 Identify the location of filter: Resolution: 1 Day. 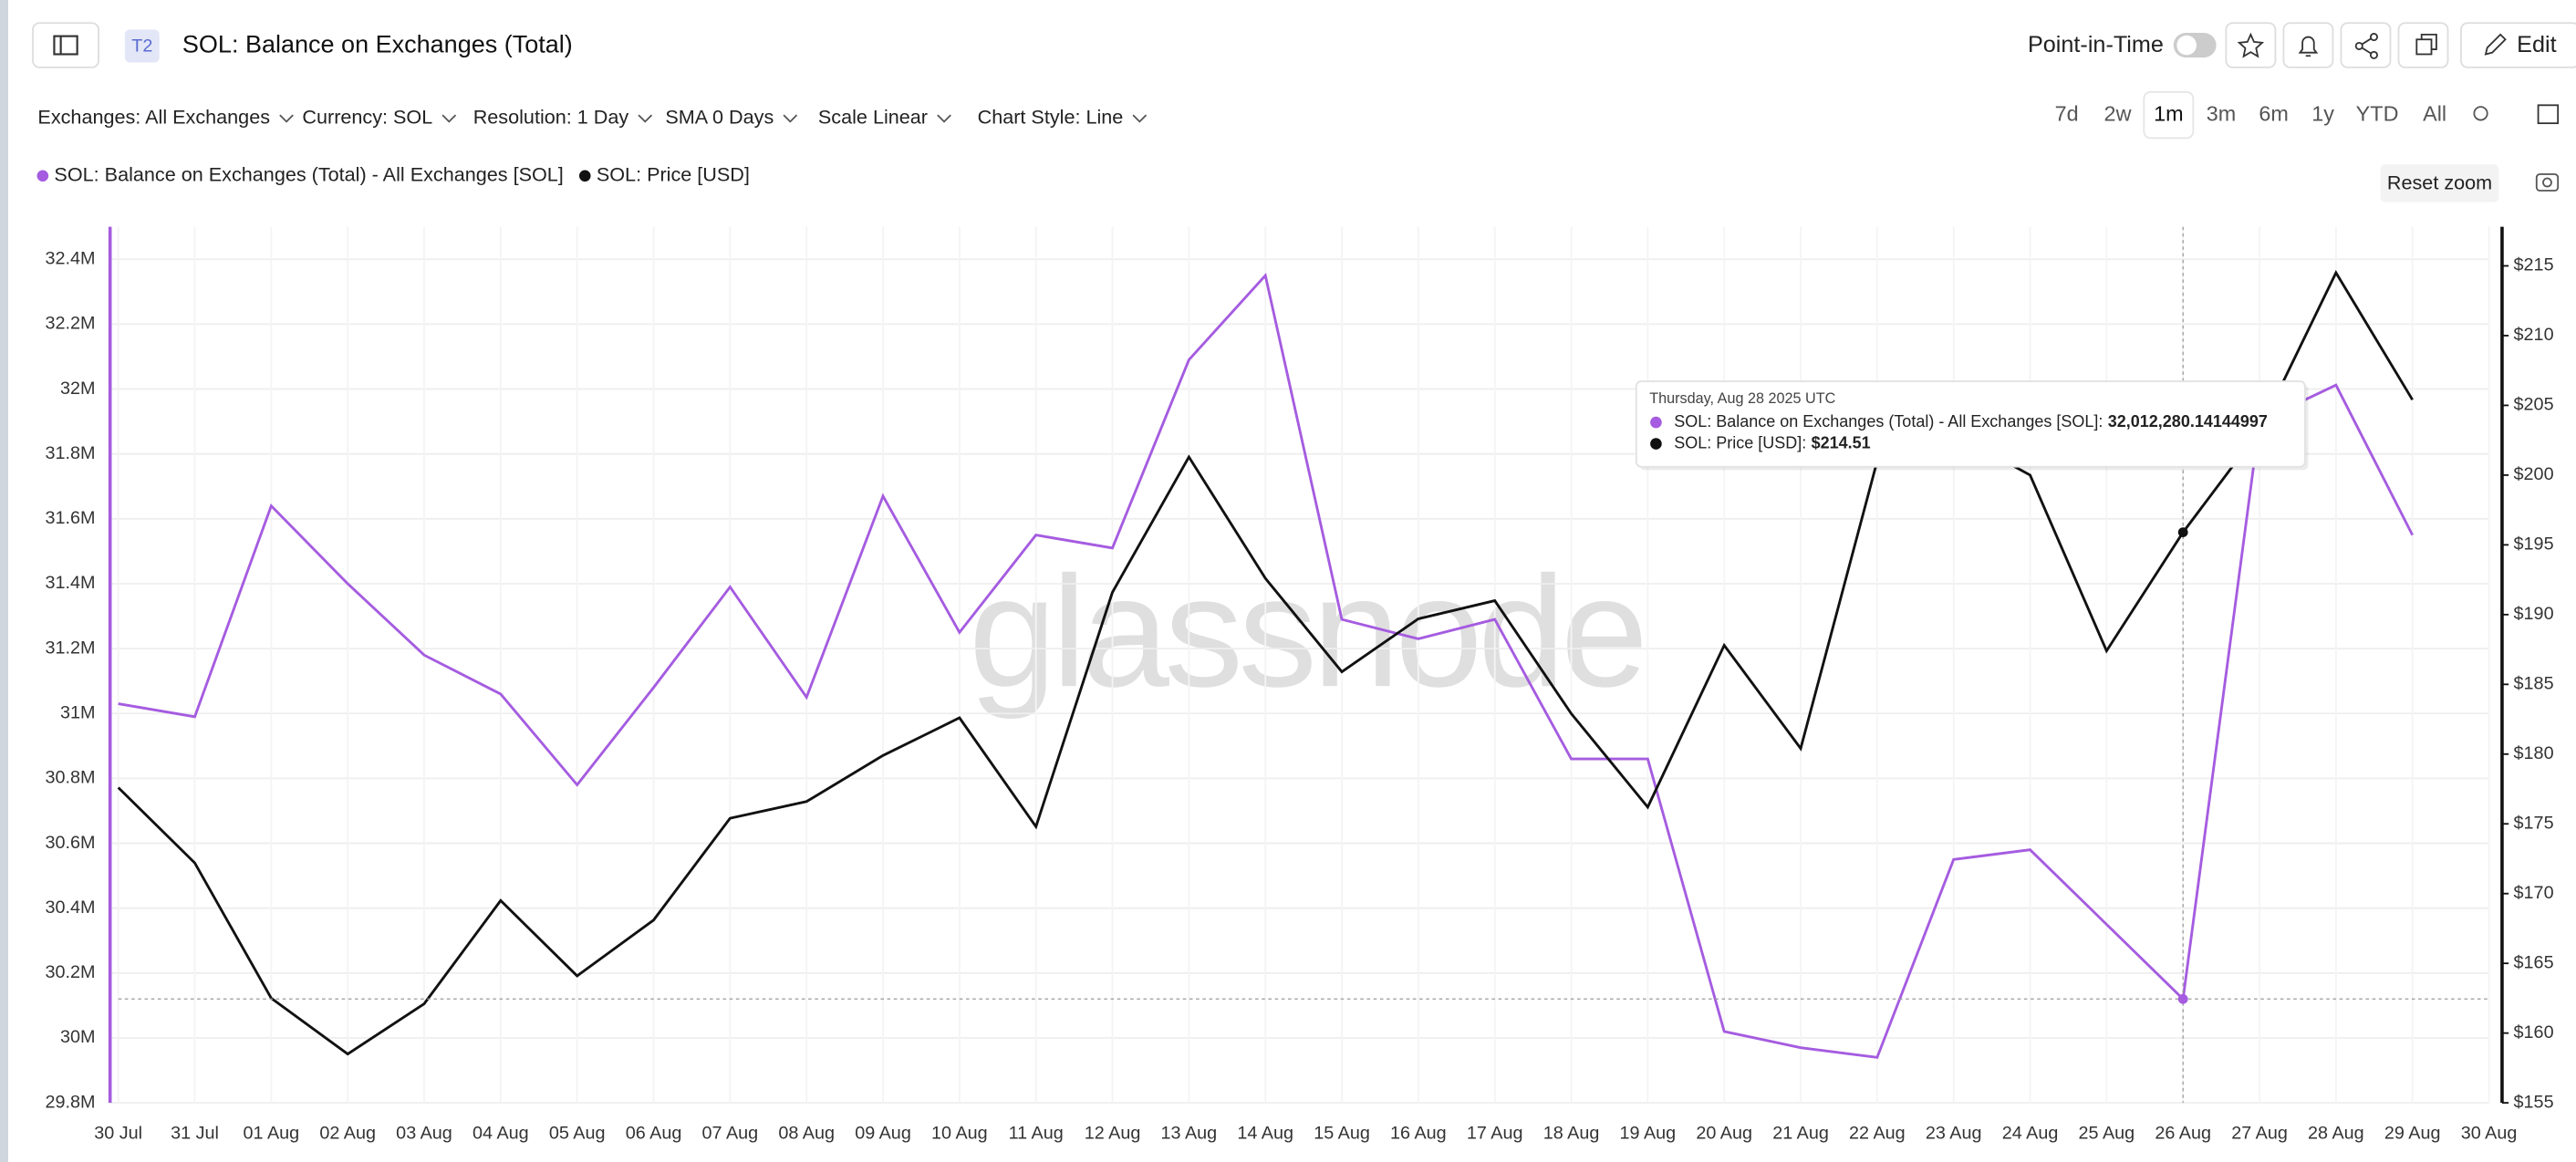
(551, 116).